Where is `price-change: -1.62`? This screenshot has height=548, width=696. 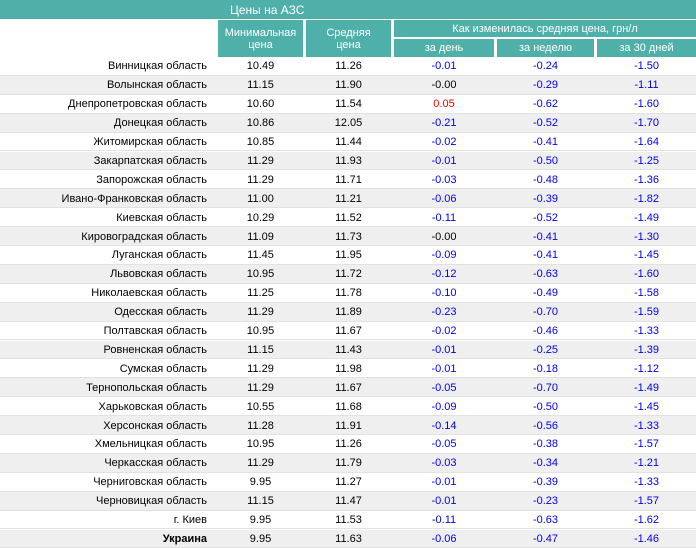
price-change: -1.62 is located at coordinates (646, 520).